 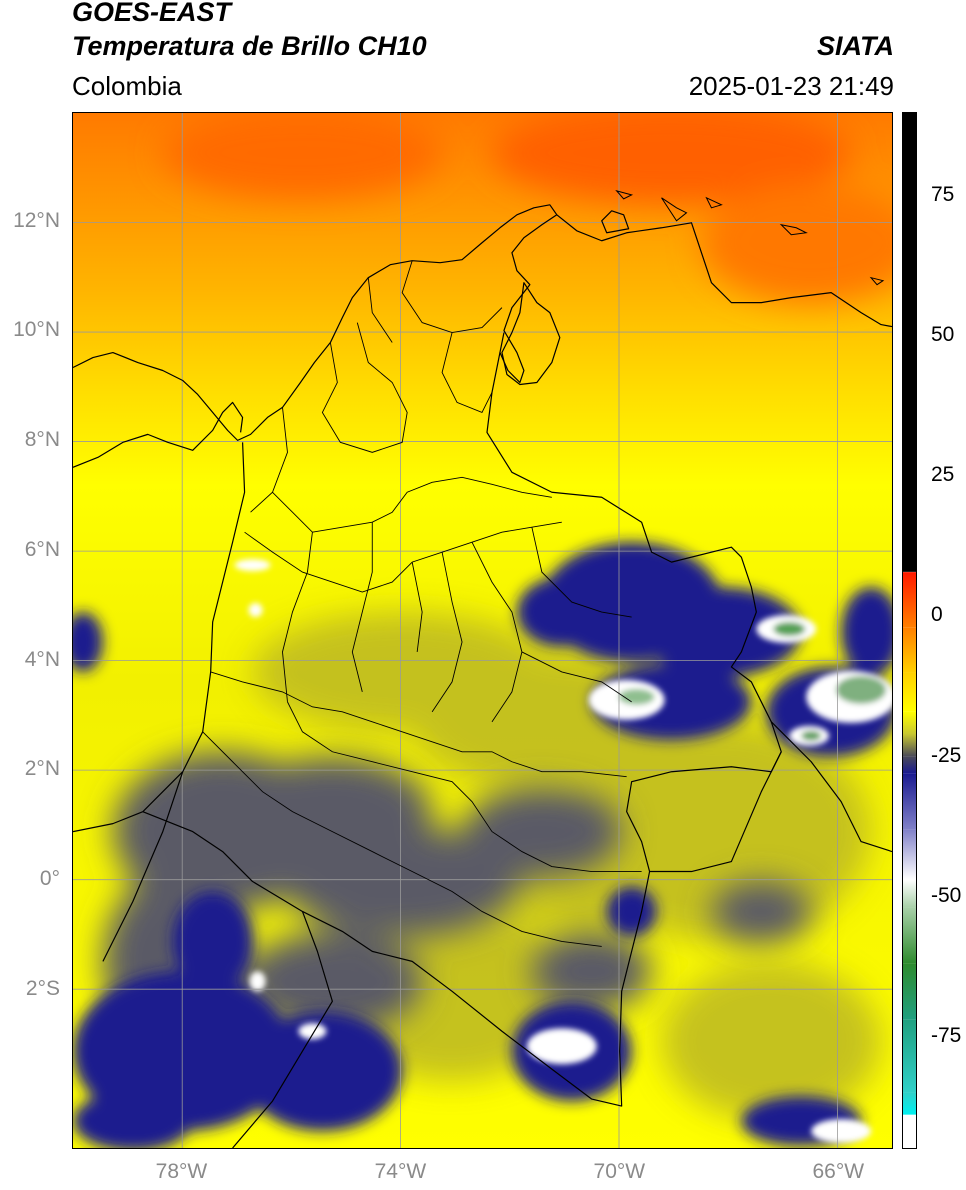 What do you see at coordinates (158, 434) in the screenshot?
I see `panama-coast` at bounding box center [158, 434].